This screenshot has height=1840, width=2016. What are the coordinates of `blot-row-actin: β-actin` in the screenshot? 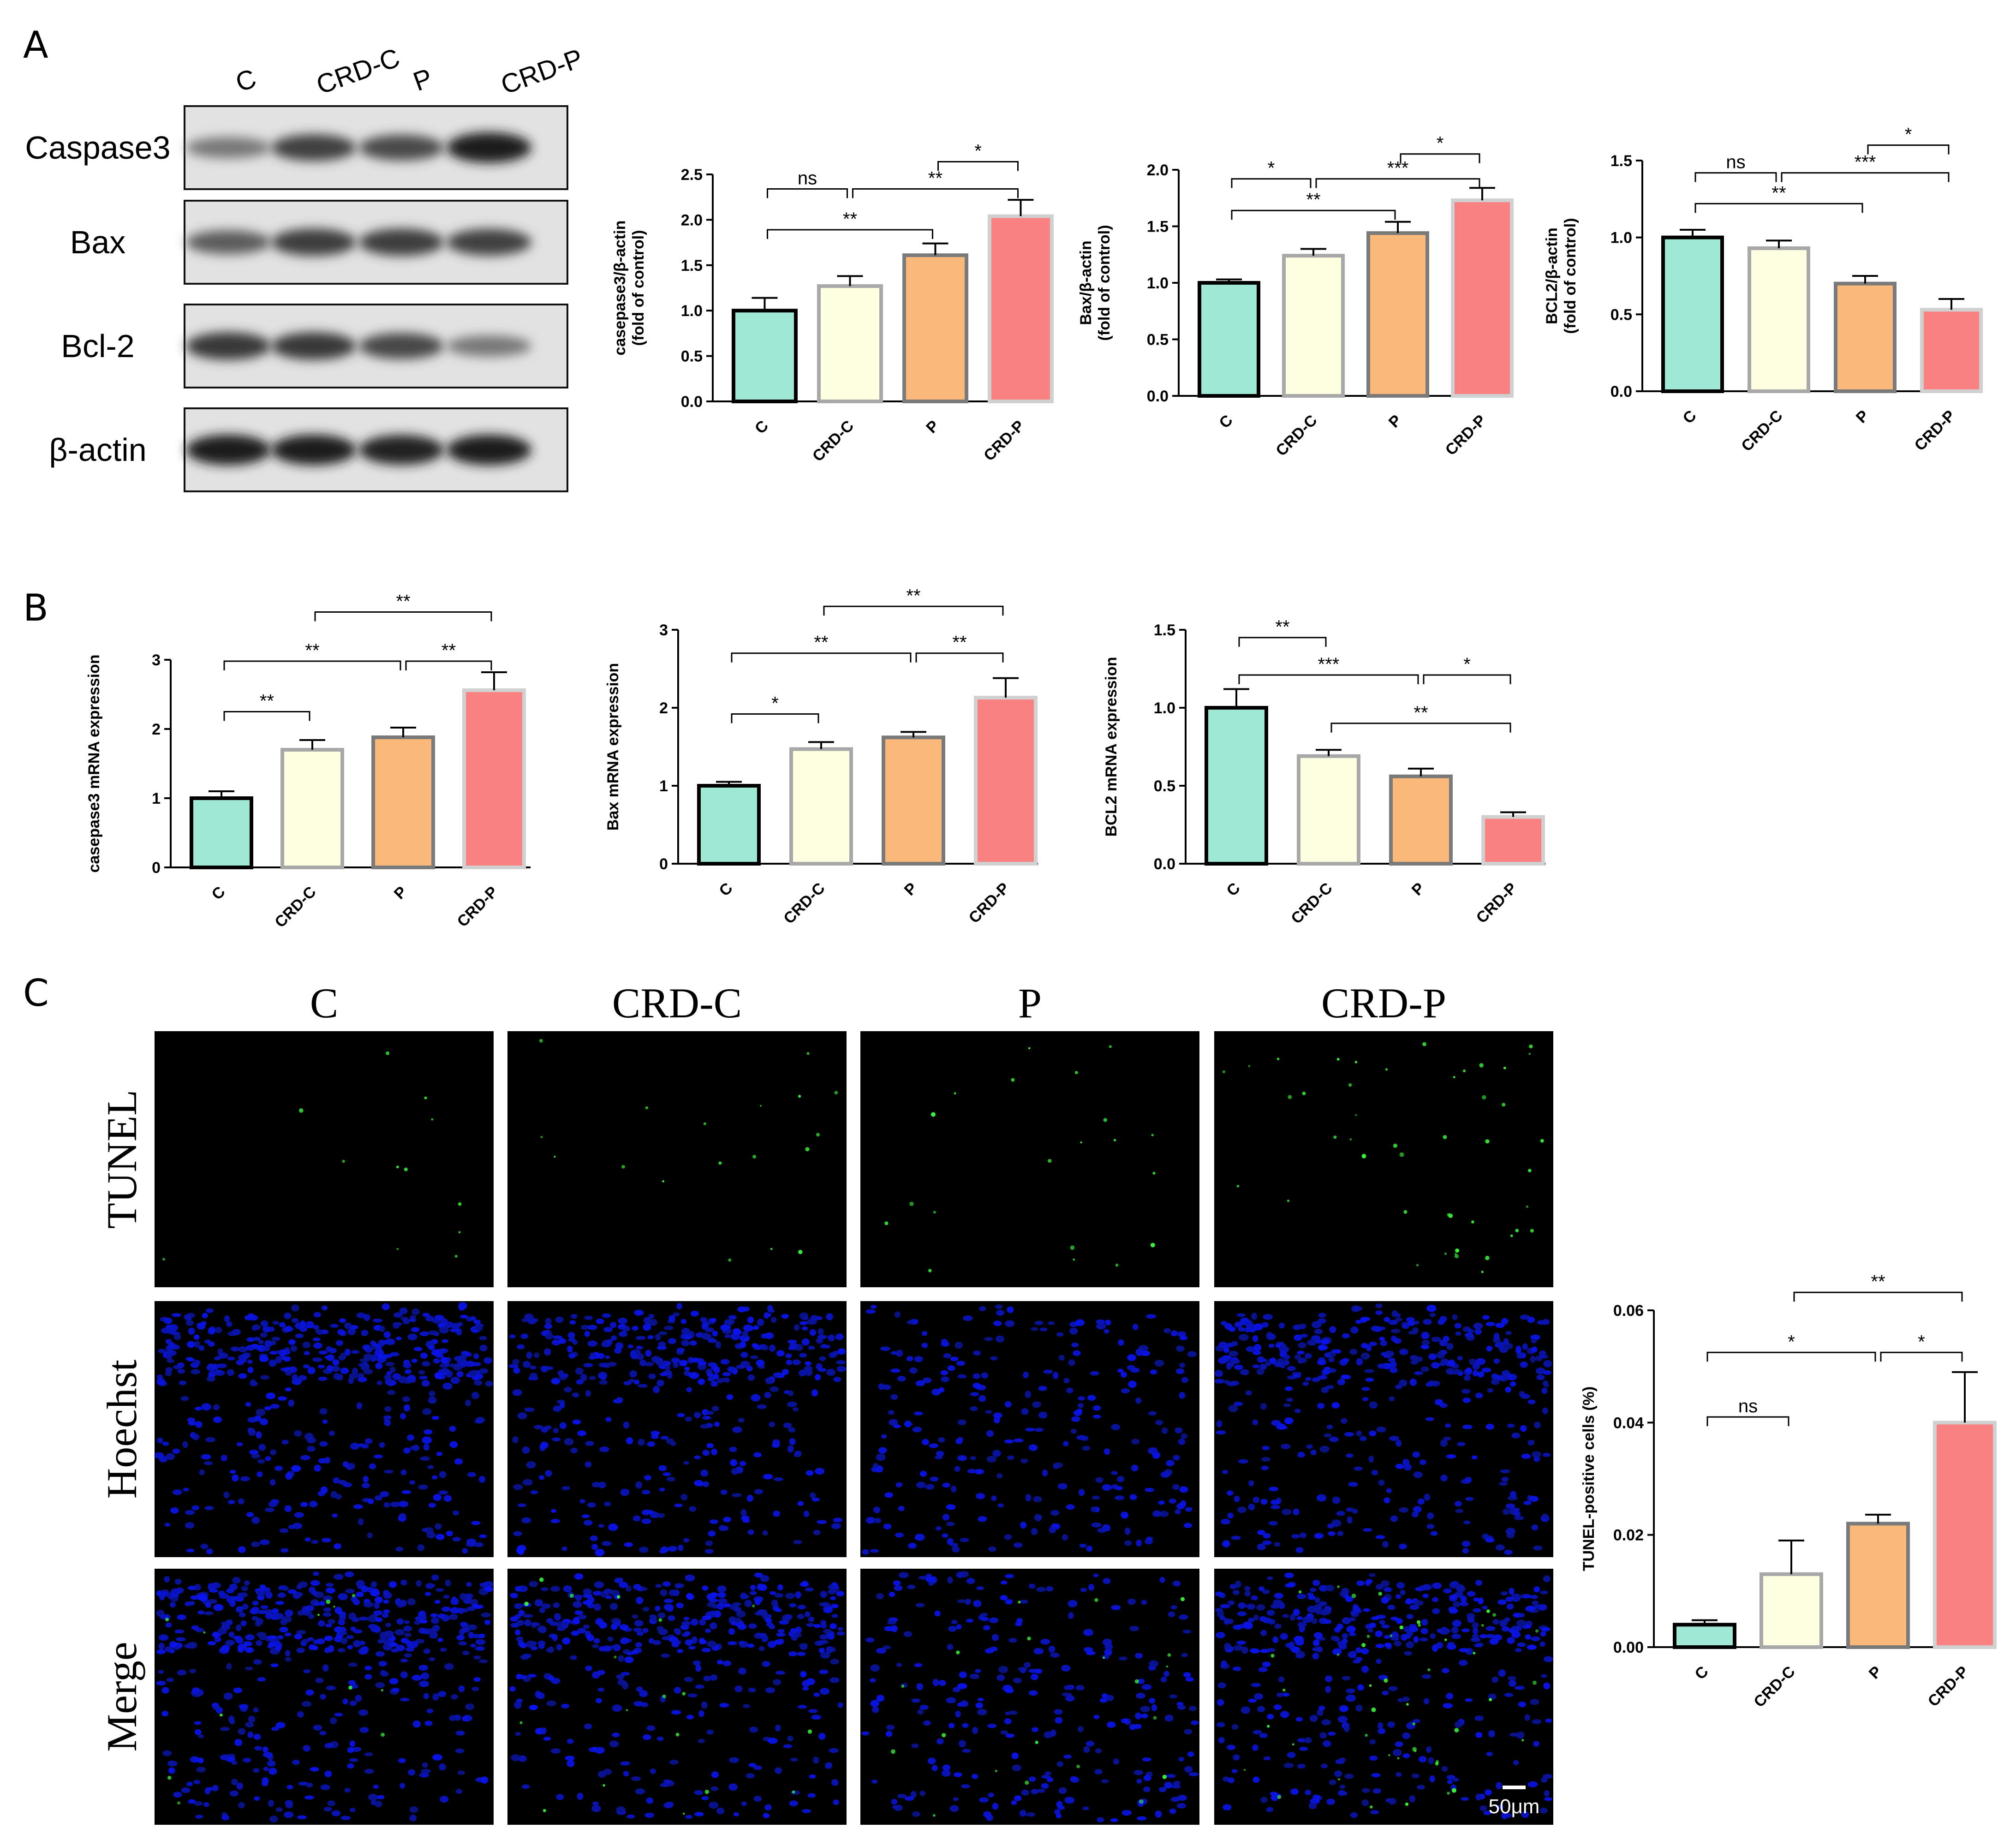 It's located at (309, 449).